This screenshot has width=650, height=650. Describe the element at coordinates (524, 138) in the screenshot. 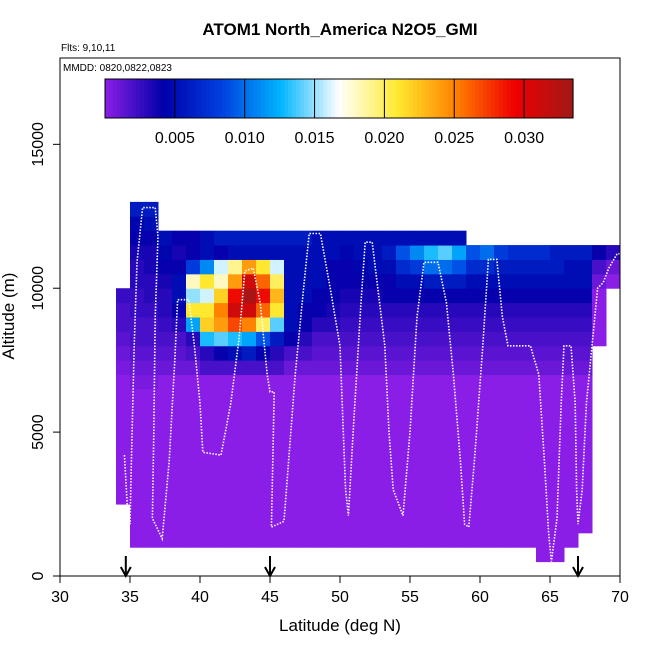

I see `colorbar-tick-label: 0.030` at that location.